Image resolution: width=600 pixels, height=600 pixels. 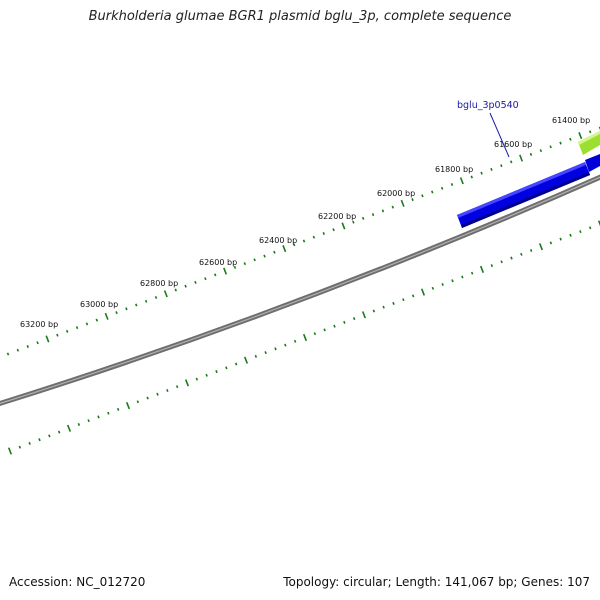 What do you see at coordinates (337, 216) in the screenshot?
I see `position-label: 62200 bp` at bounding box center [337, 216].